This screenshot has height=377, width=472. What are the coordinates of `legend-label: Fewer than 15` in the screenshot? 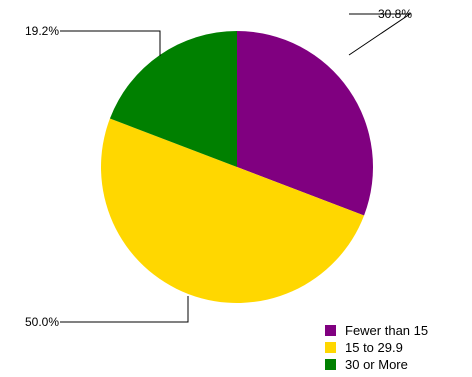 It's located at (387, 330).